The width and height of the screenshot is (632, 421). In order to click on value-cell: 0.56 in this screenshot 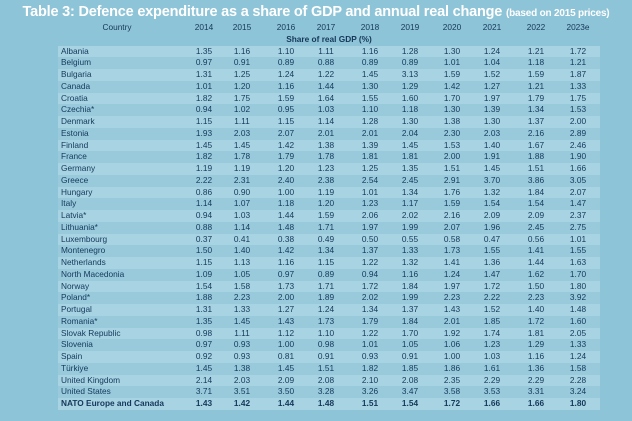, I will do `click(536, 238)`.